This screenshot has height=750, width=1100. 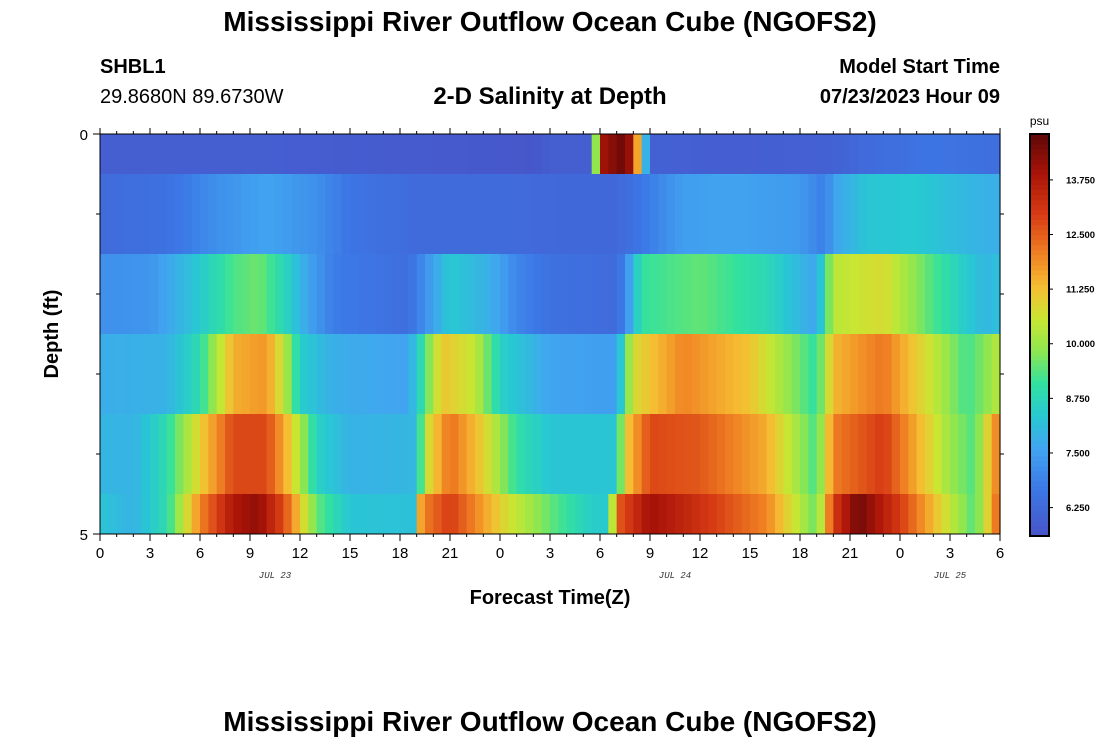 I want to click on colorbar-tick-label: 13.750, so click(x=1080, y=180).